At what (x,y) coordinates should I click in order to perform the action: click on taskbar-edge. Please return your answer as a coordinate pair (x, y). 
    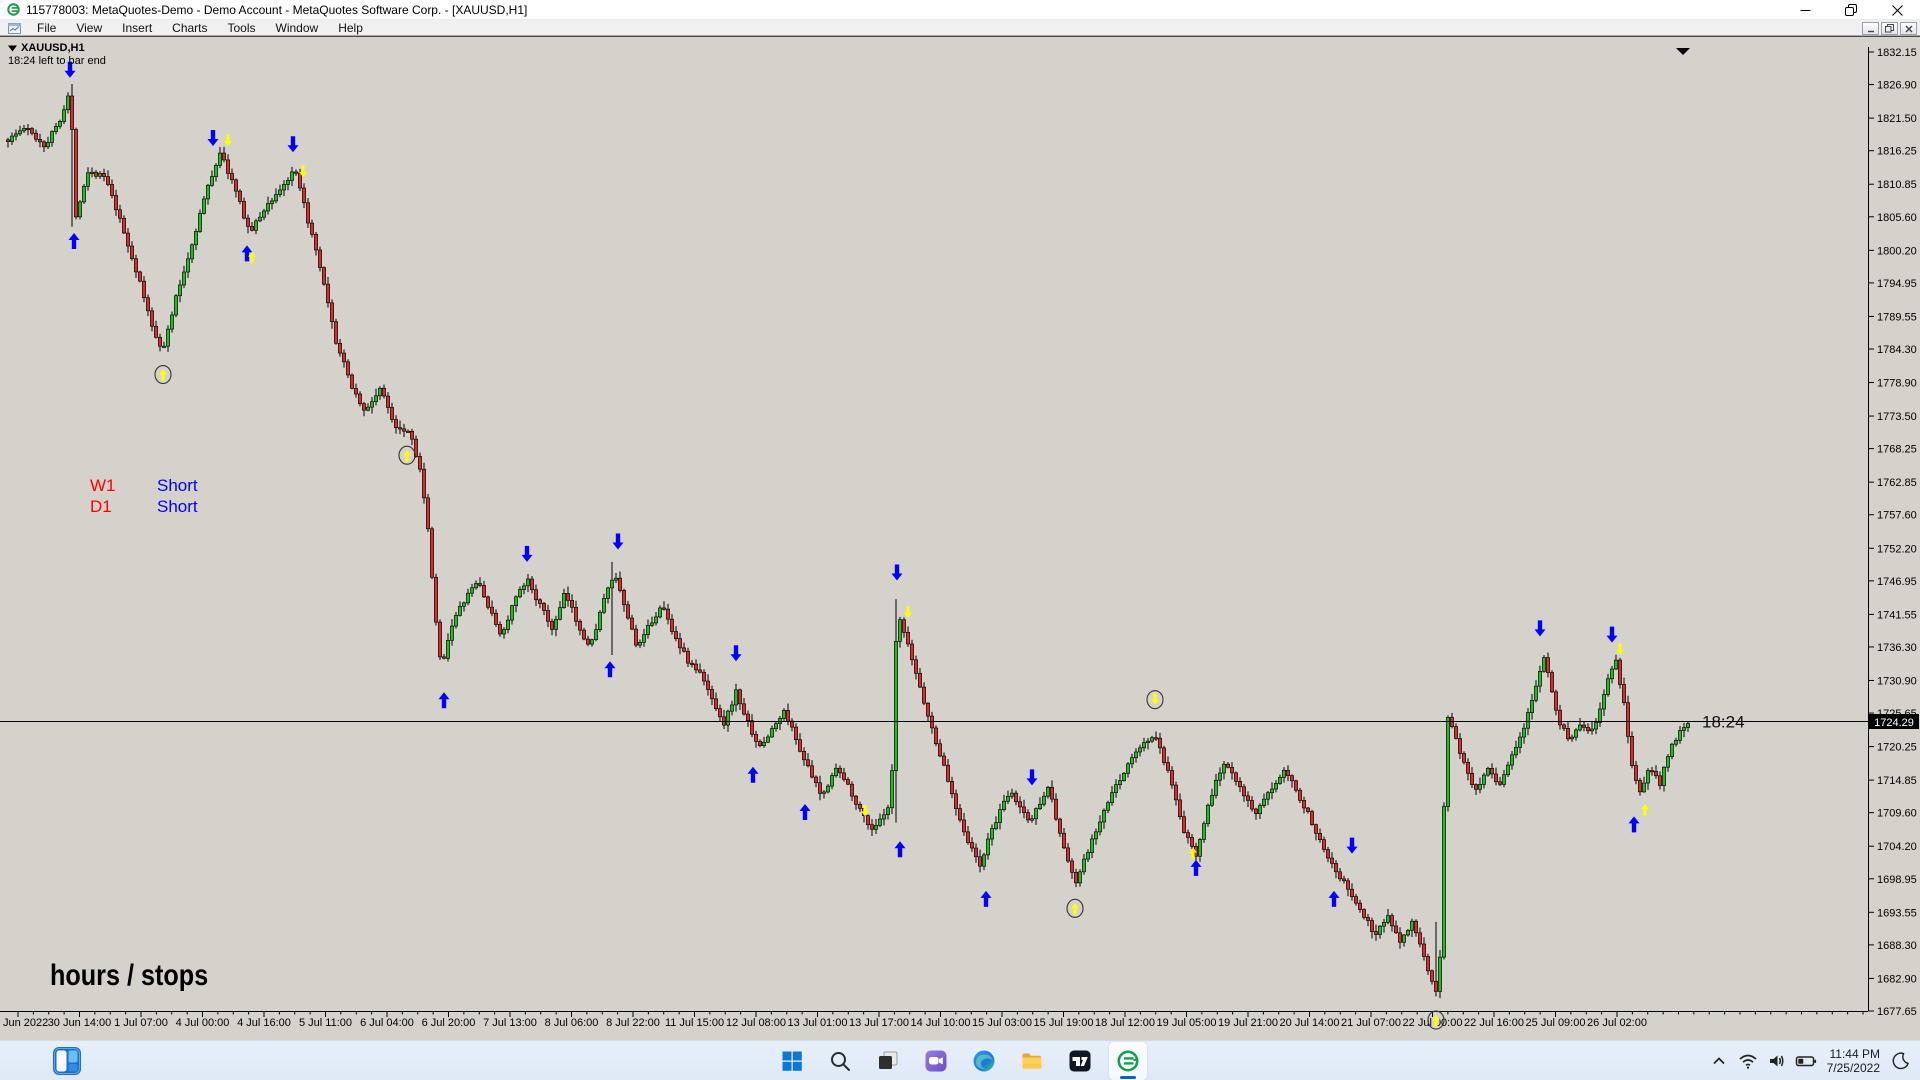
    Looking at the image, I should click on (984, 1061).